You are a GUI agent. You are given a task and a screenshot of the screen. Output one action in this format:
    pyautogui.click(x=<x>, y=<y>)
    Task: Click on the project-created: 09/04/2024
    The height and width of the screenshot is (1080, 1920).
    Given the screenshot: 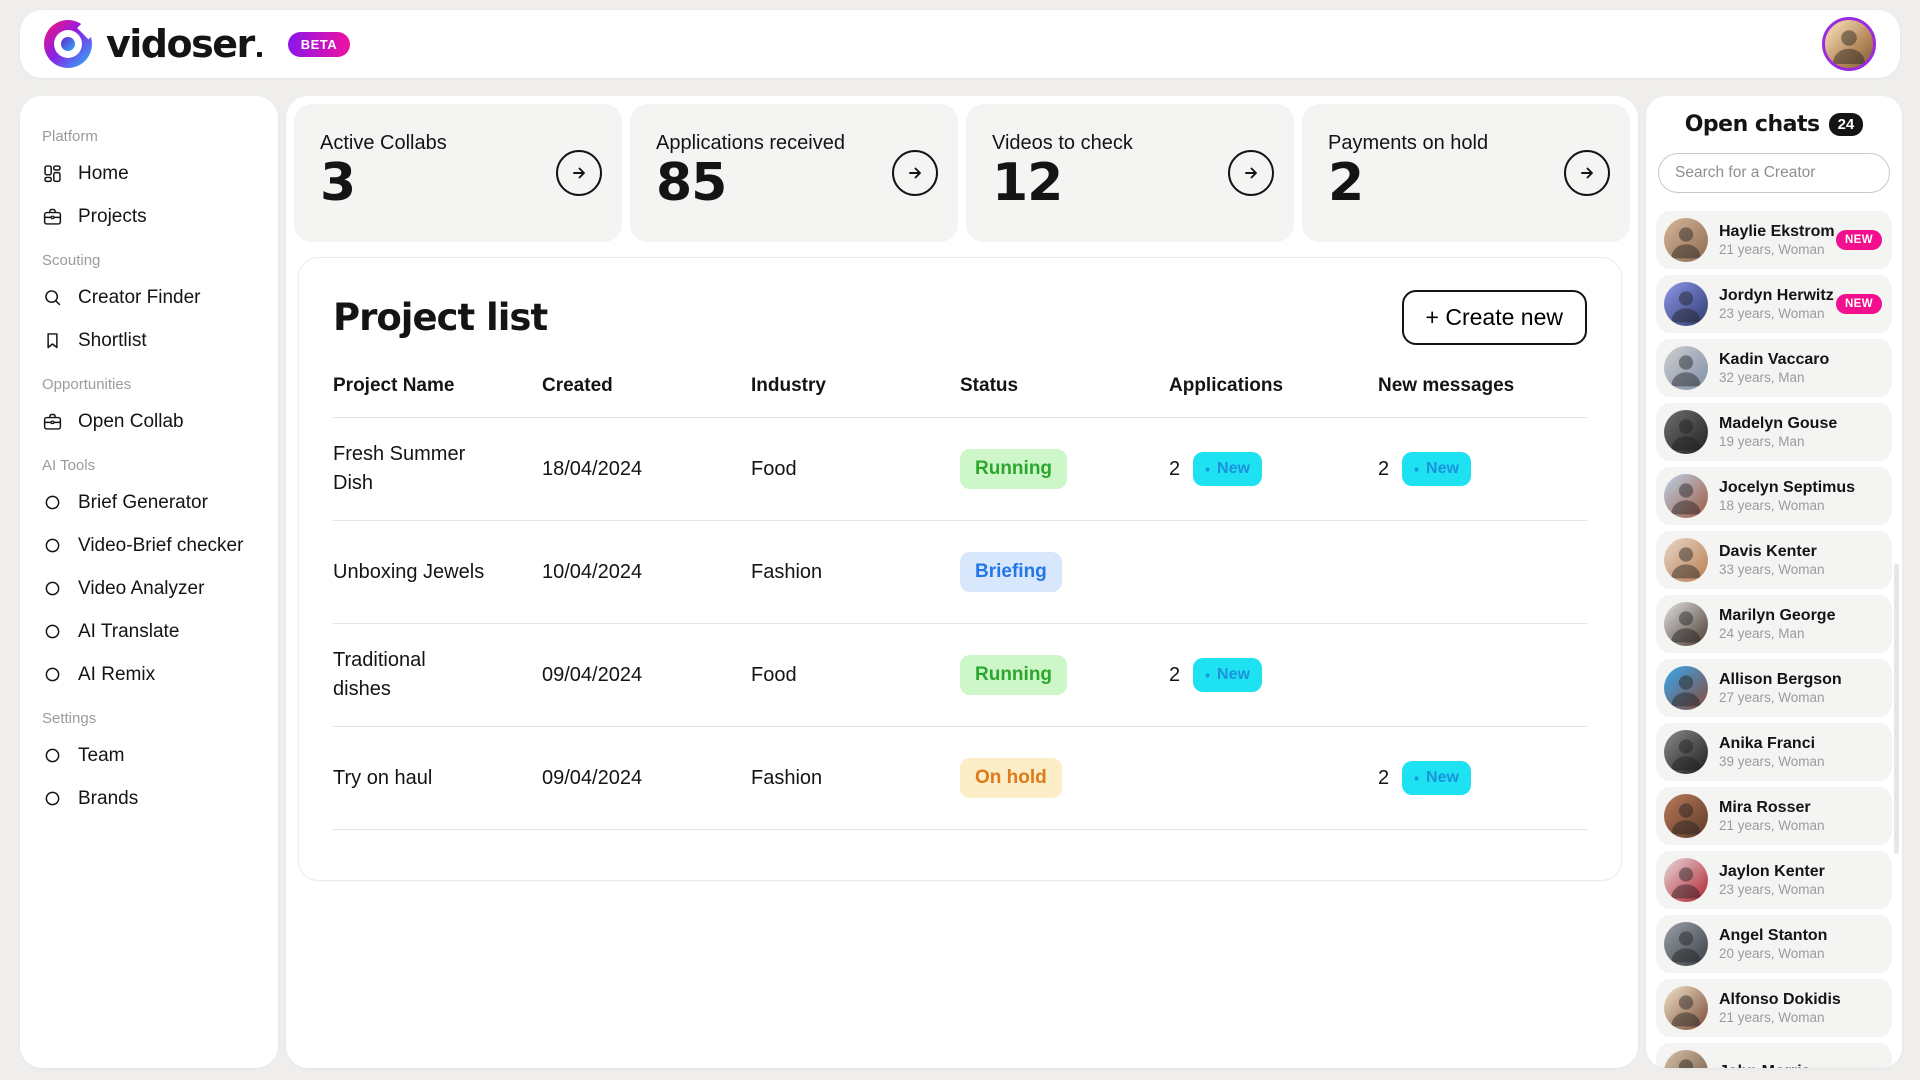 What is the action you would take?
    pyautogui.click(x=592, y=674)
    